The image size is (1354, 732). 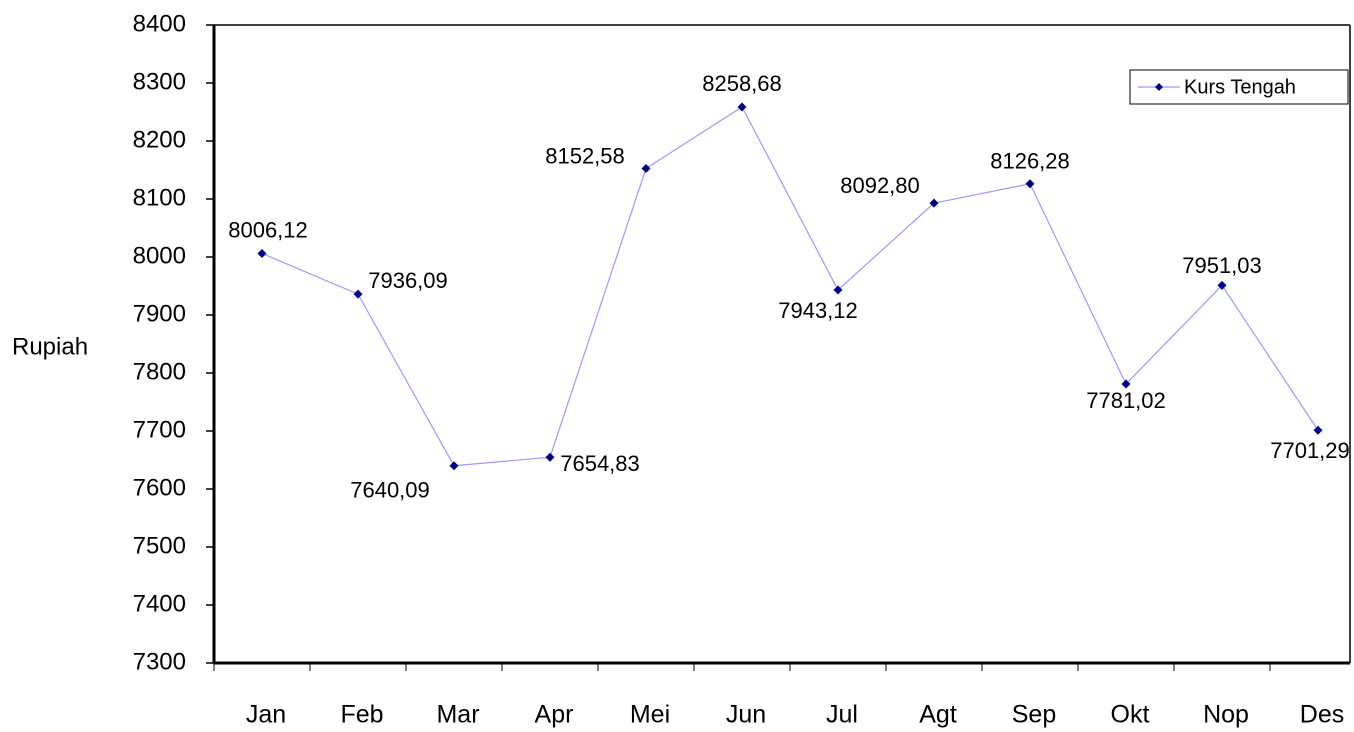 I want to click on legend-marker, so click(x=1159, y=87).